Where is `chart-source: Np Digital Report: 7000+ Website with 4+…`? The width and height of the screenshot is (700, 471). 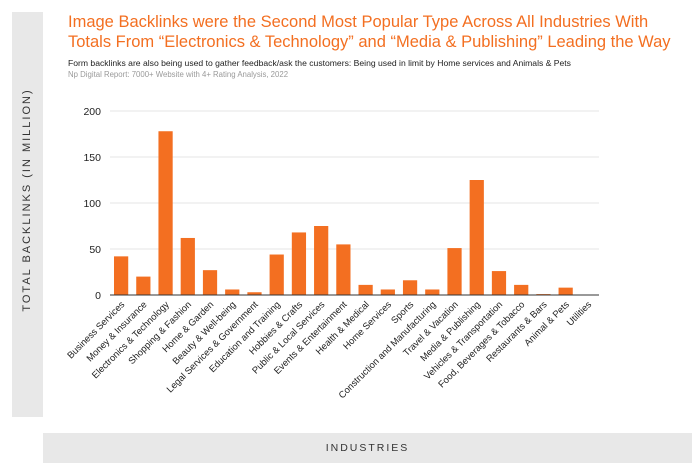
chart-source: Np Digital Report: 7000+ Website with 4+… is located at coordinates (178, 74).